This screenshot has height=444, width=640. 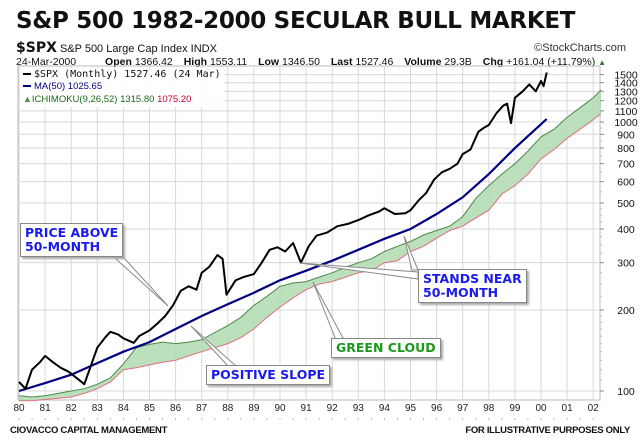 I want to click on legend-ma-label: MA(50) 1025.65, so click(x=68, y=86).